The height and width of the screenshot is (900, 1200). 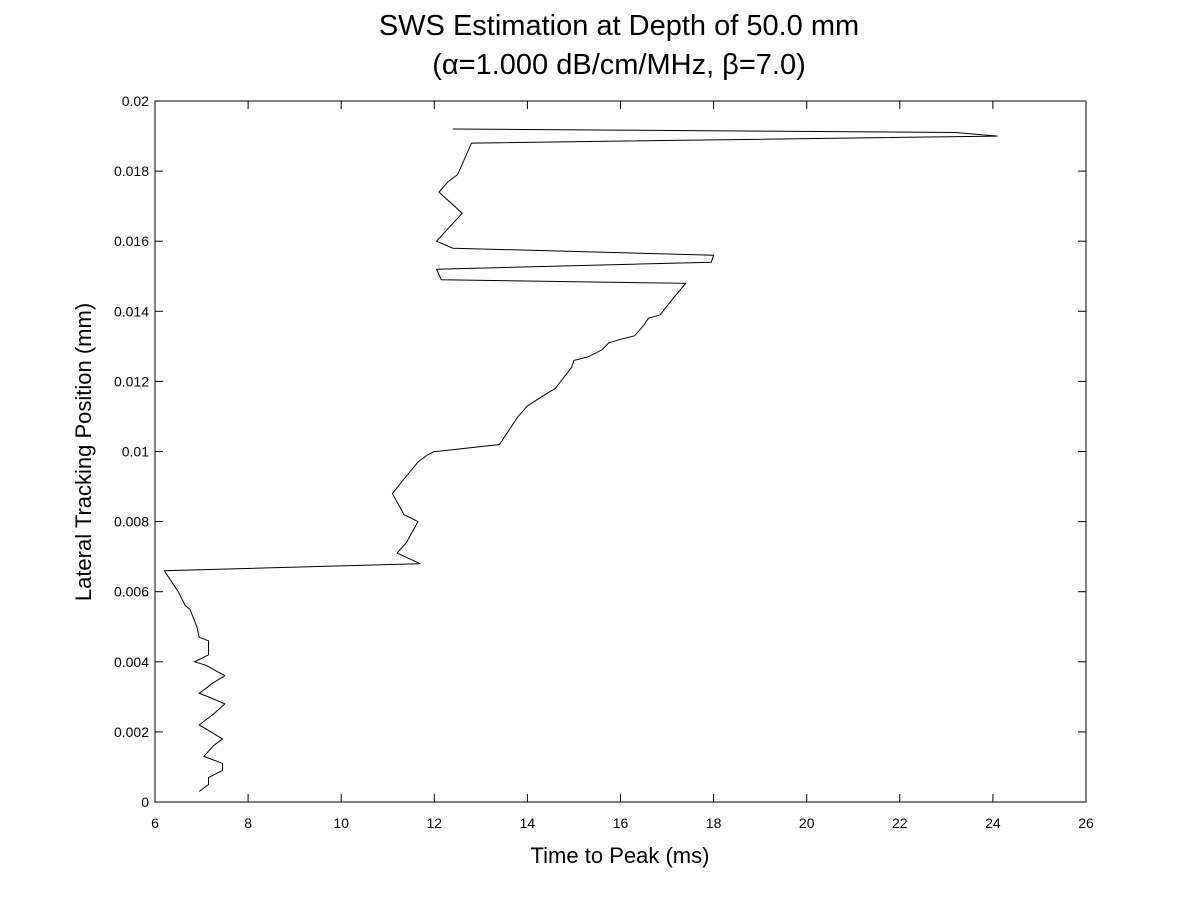 What do you see at coordinates (131, 732) in the screenshot?
I see `y-tick-label: 0.002` at bounding box center [131, 732].